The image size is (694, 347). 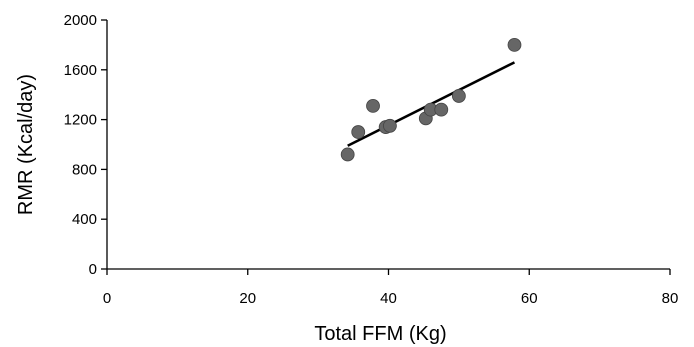 What do you see at coordinates (80, 120) in the screenshot?
I see `y-tick-label: 1200` at bounding box center [80, 120].